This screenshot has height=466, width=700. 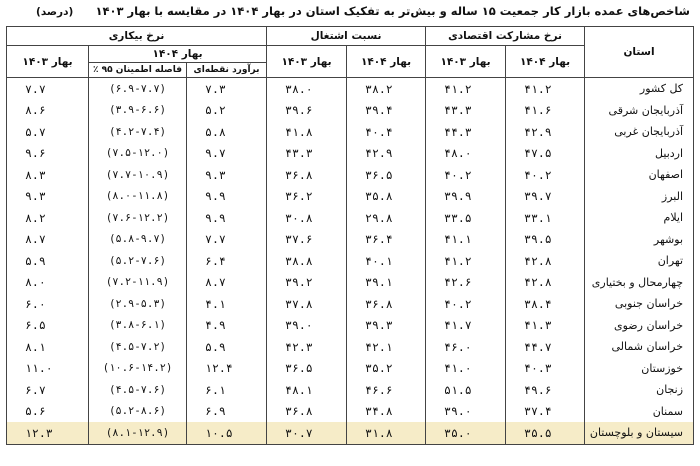 What do you see at coordinates (307, 88) in the screenshot?
I see `employment-1403-cell: ۳۸.۰` at bounding box center [307, 88].